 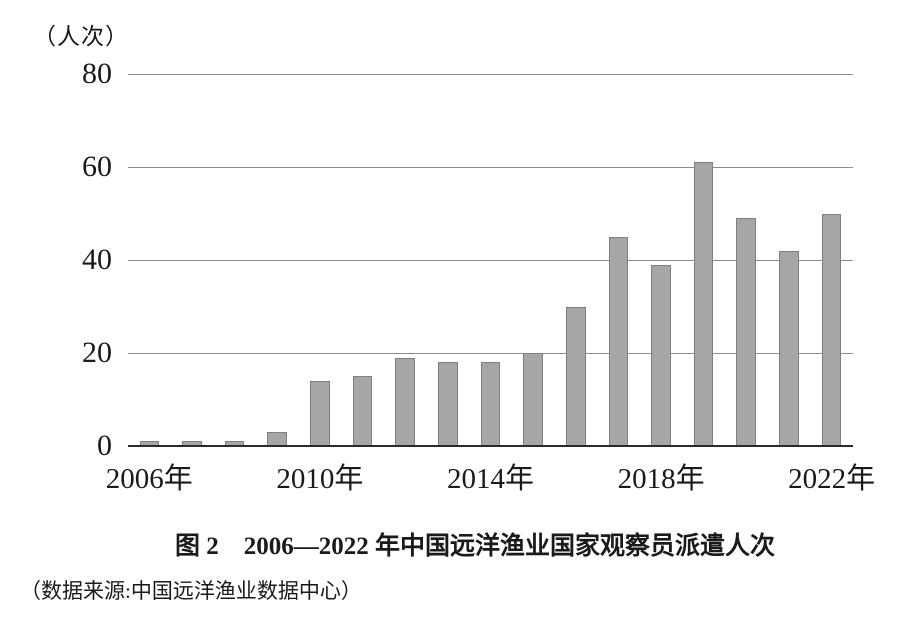 I want to click on bar-slot-2010, so click(x=320, y=260).